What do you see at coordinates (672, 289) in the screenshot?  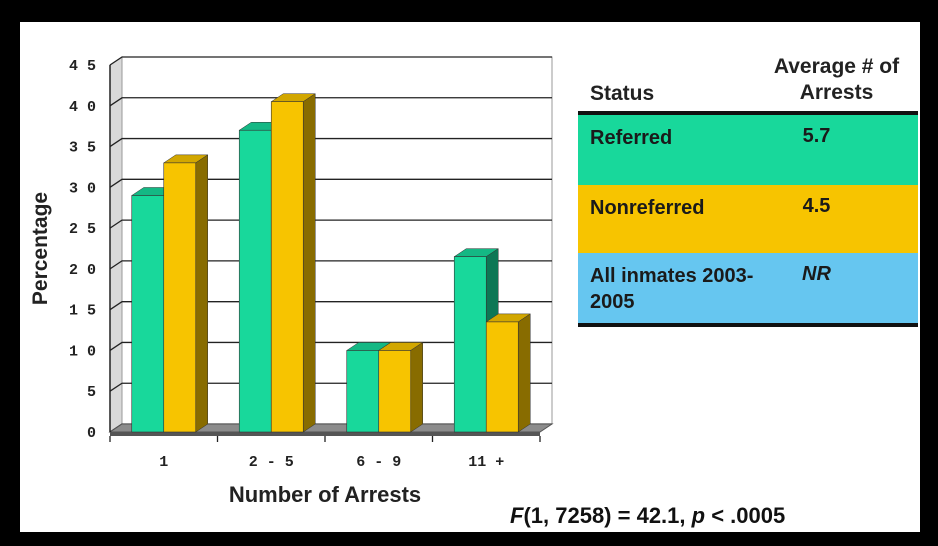 I see `row-status: All inmates 2003-2005` at bounding box center [672, 289].